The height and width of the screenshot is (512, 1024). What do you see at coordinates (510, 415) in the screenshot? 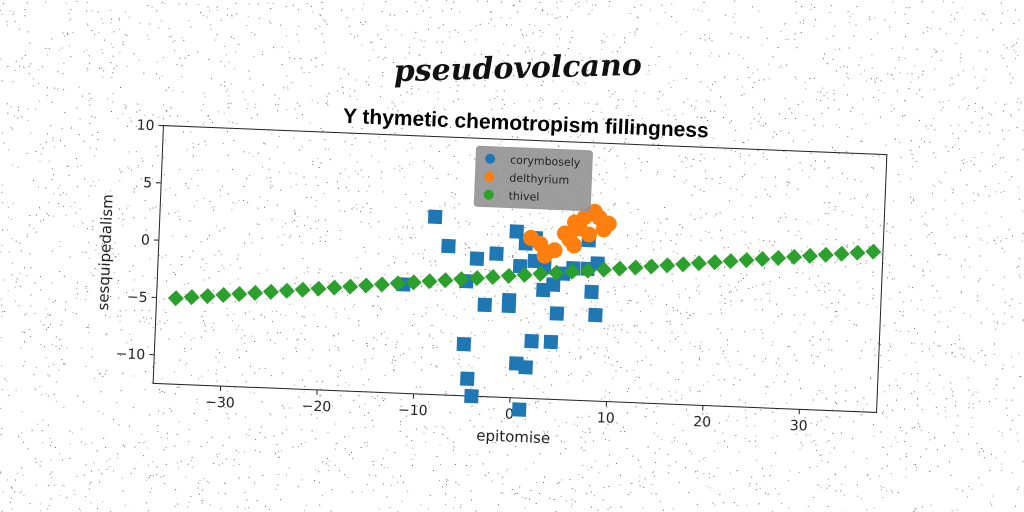
I see `x-tick-label: 0` at bounding box center [510, 415].